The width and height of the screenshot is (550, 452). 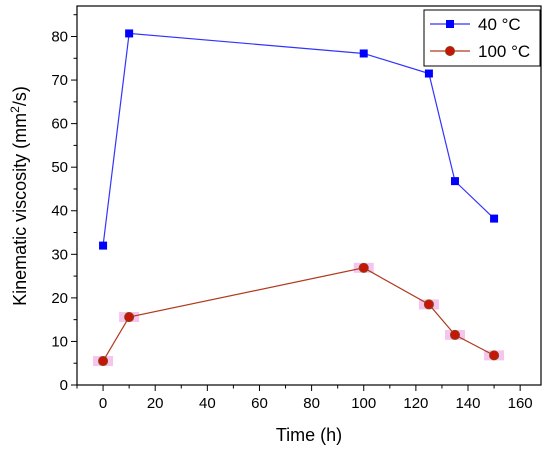 I want to click on y-axis-title-suffix: /s), so click(x=20, y=96).